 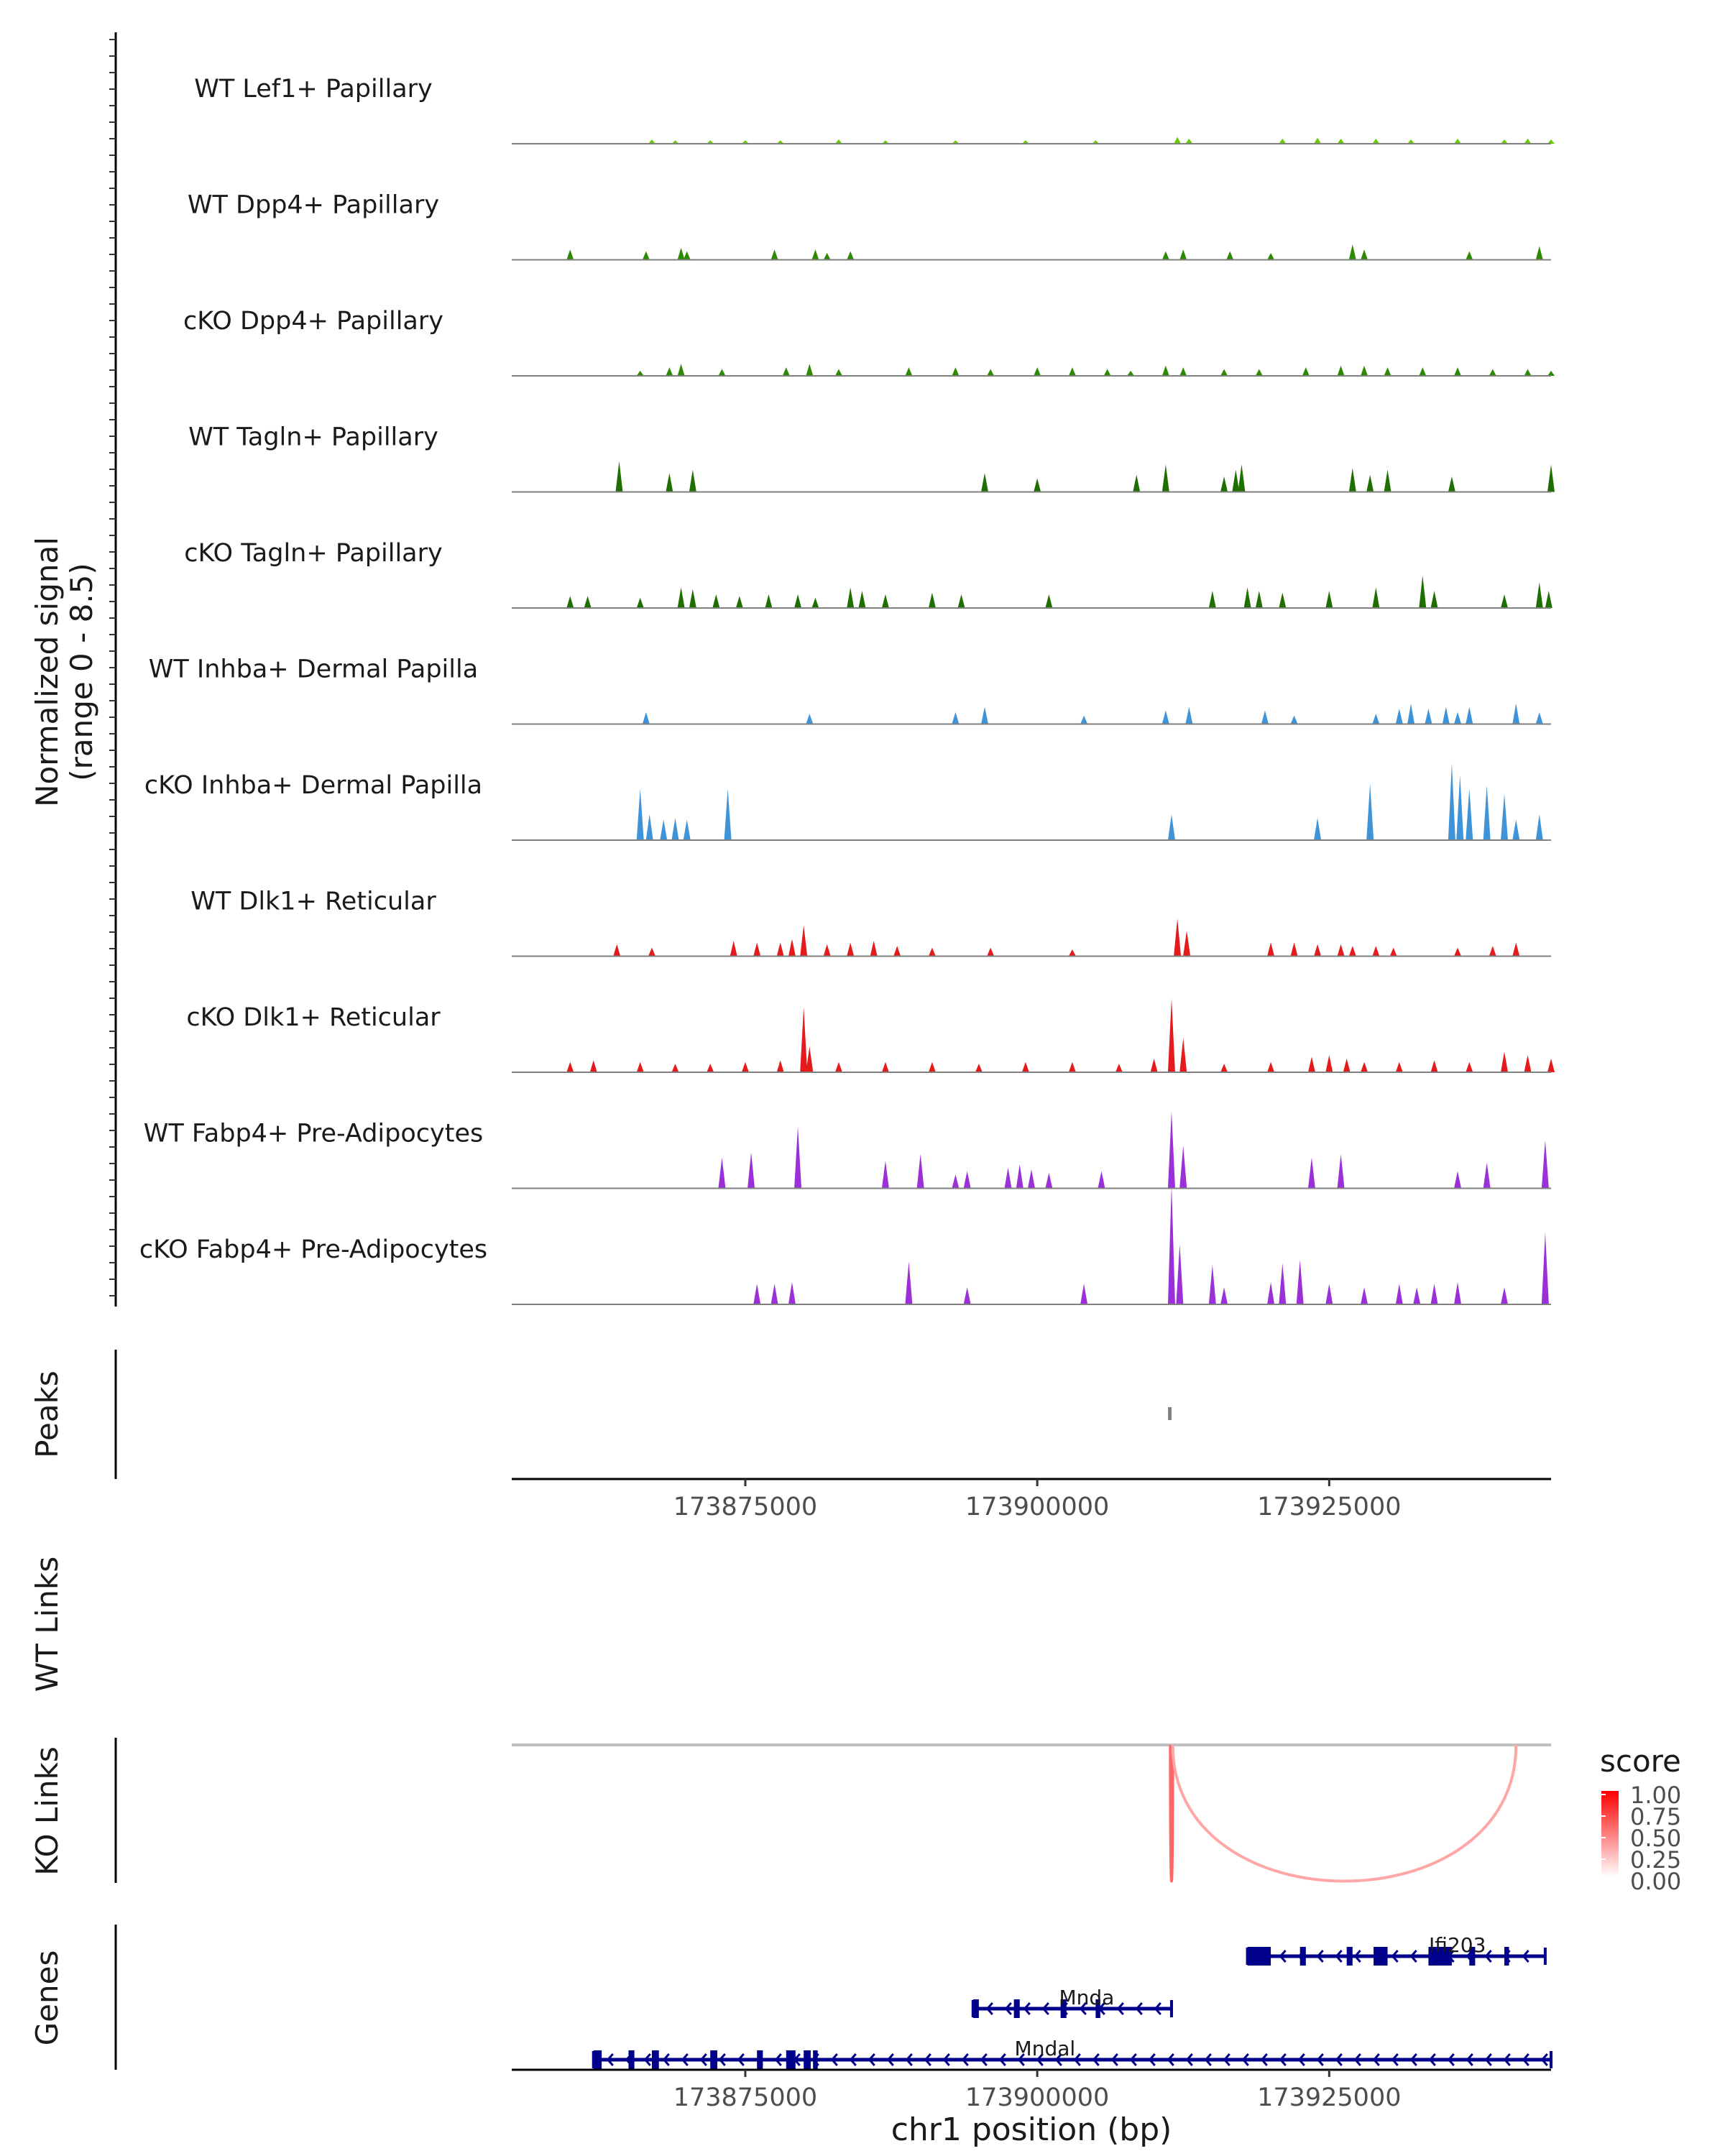 What do you see at coordinates (47, 1998) in the screenshot?
I see `genes-label: Genes` at bounding box center [47, 1998].